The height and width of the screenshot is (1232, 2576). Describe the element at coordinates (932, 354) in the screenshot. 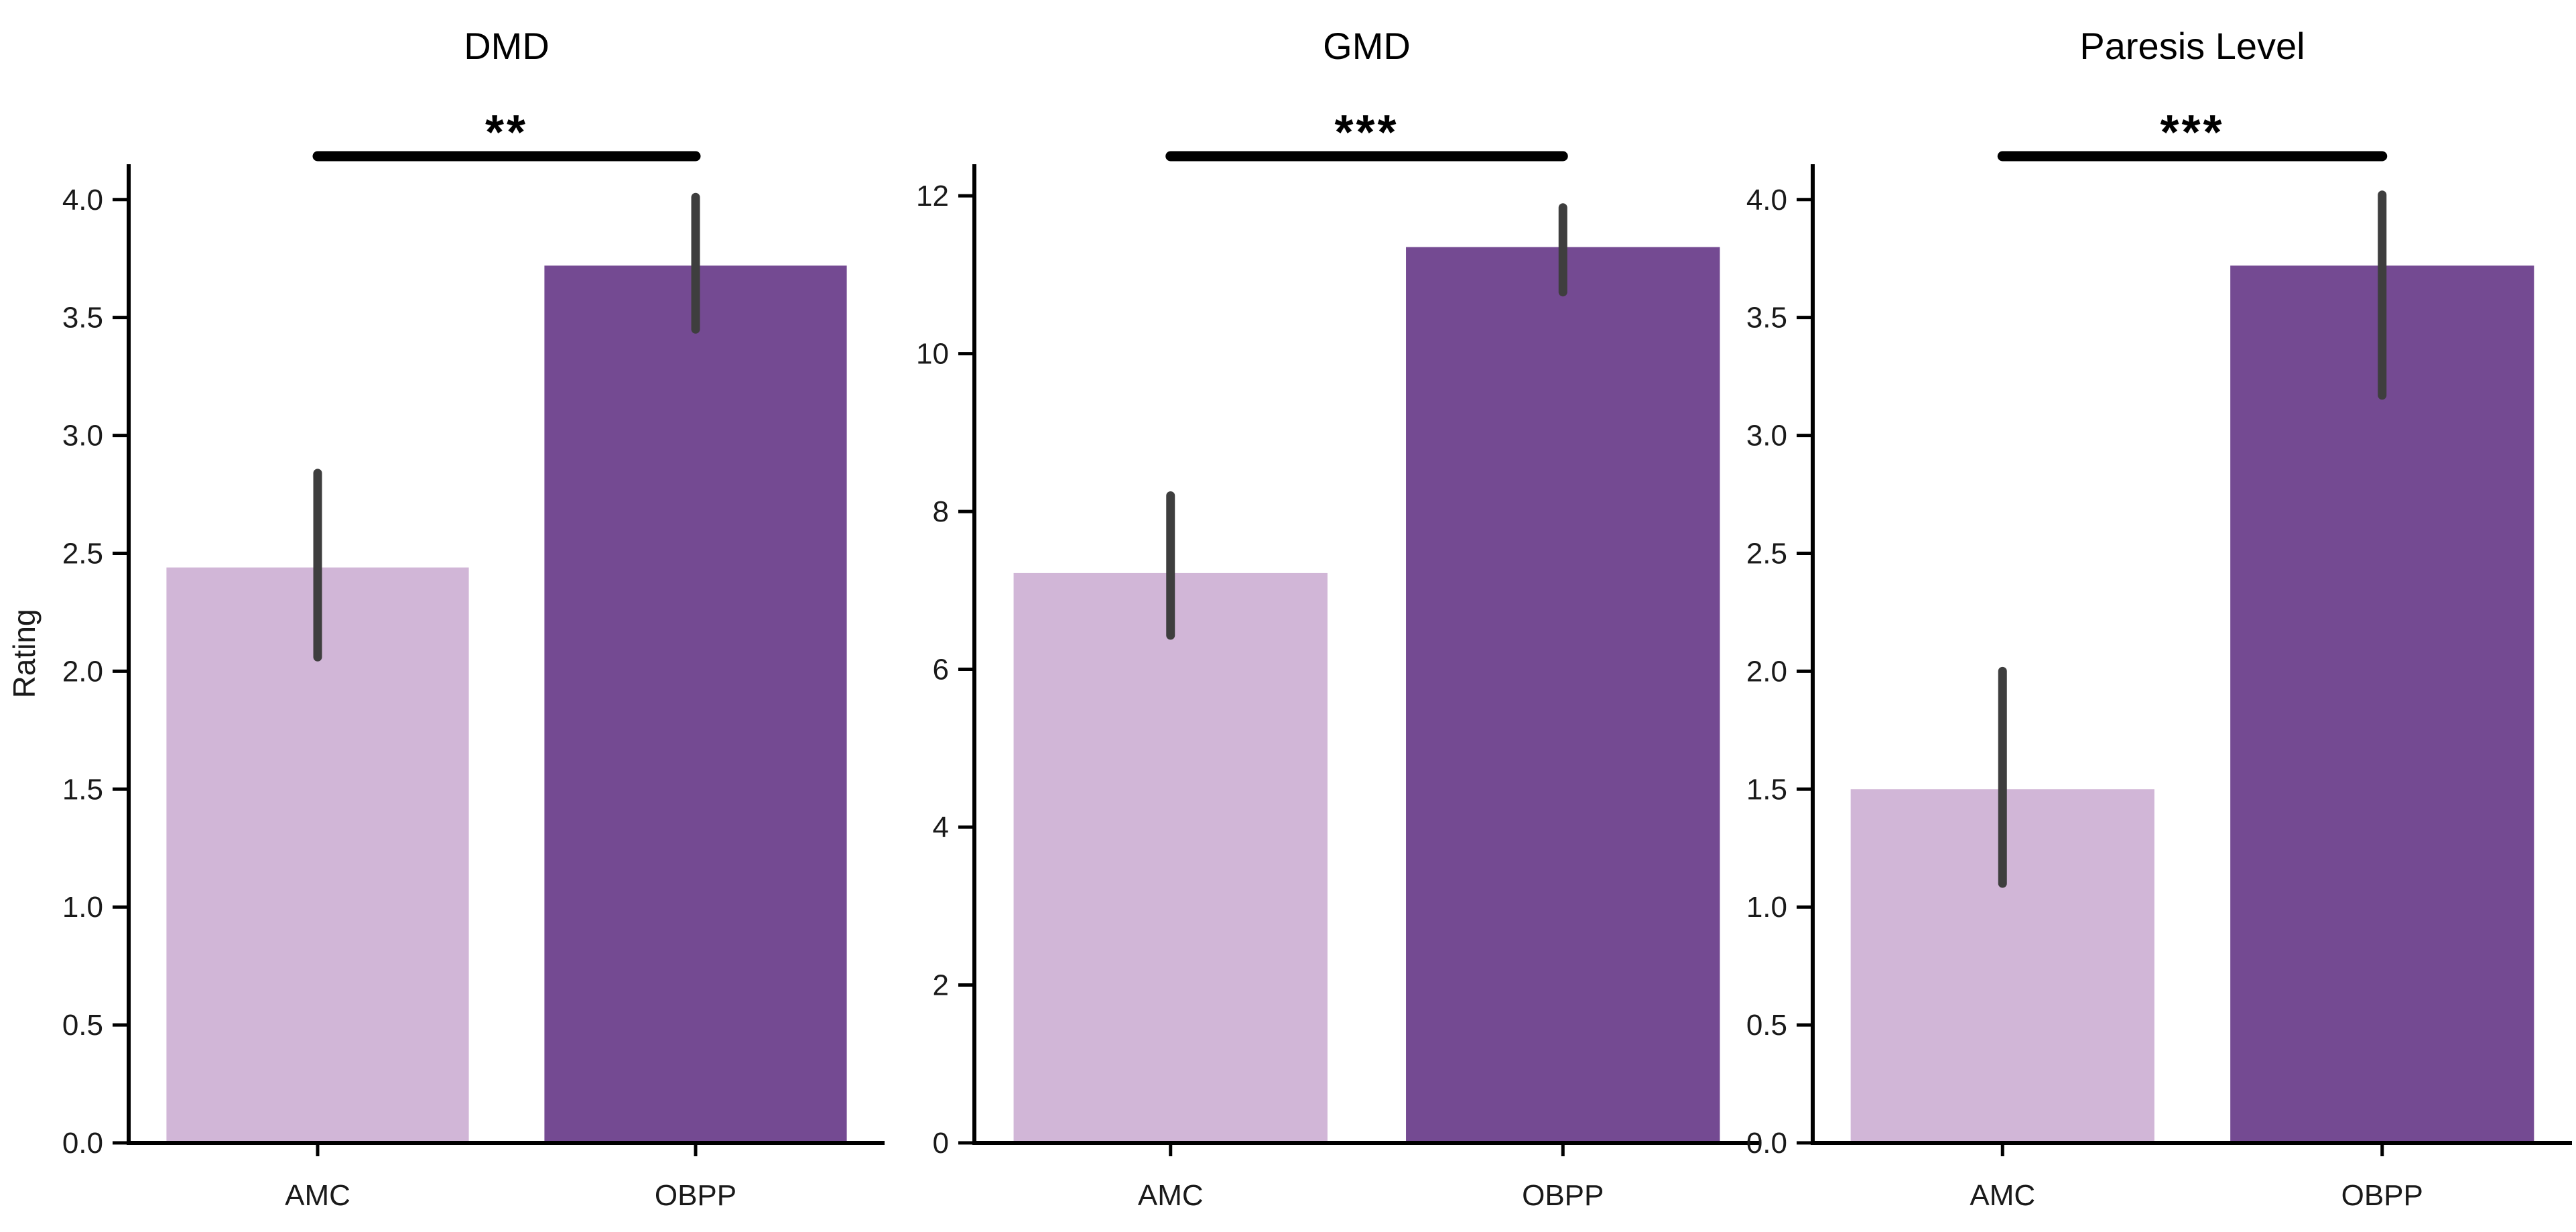

I see `y-tick-label: 10` at that location.